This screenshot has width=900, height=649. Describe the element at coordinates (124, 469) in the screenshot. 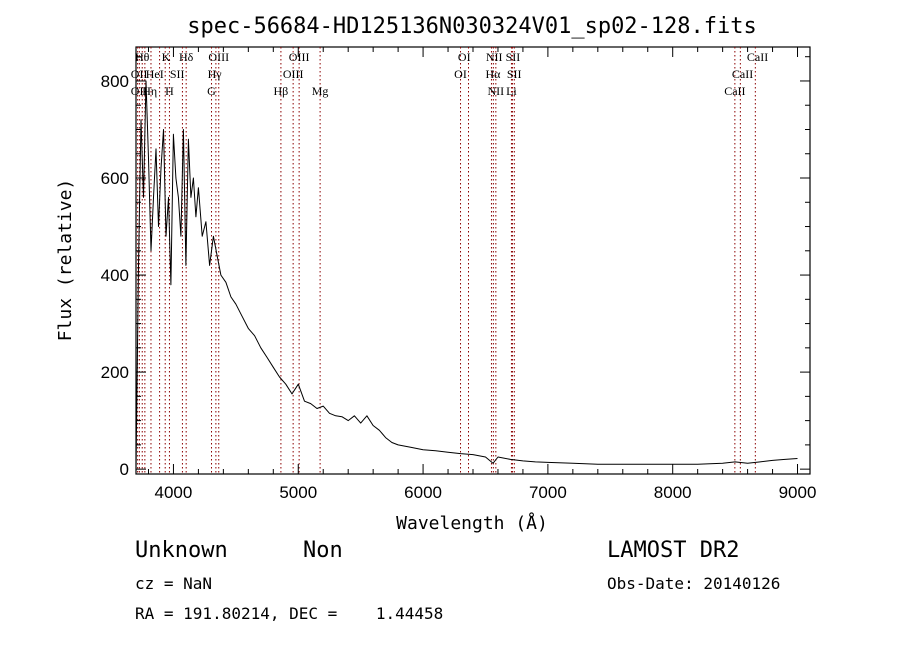

I see `y-tick-label: 0` at that location.